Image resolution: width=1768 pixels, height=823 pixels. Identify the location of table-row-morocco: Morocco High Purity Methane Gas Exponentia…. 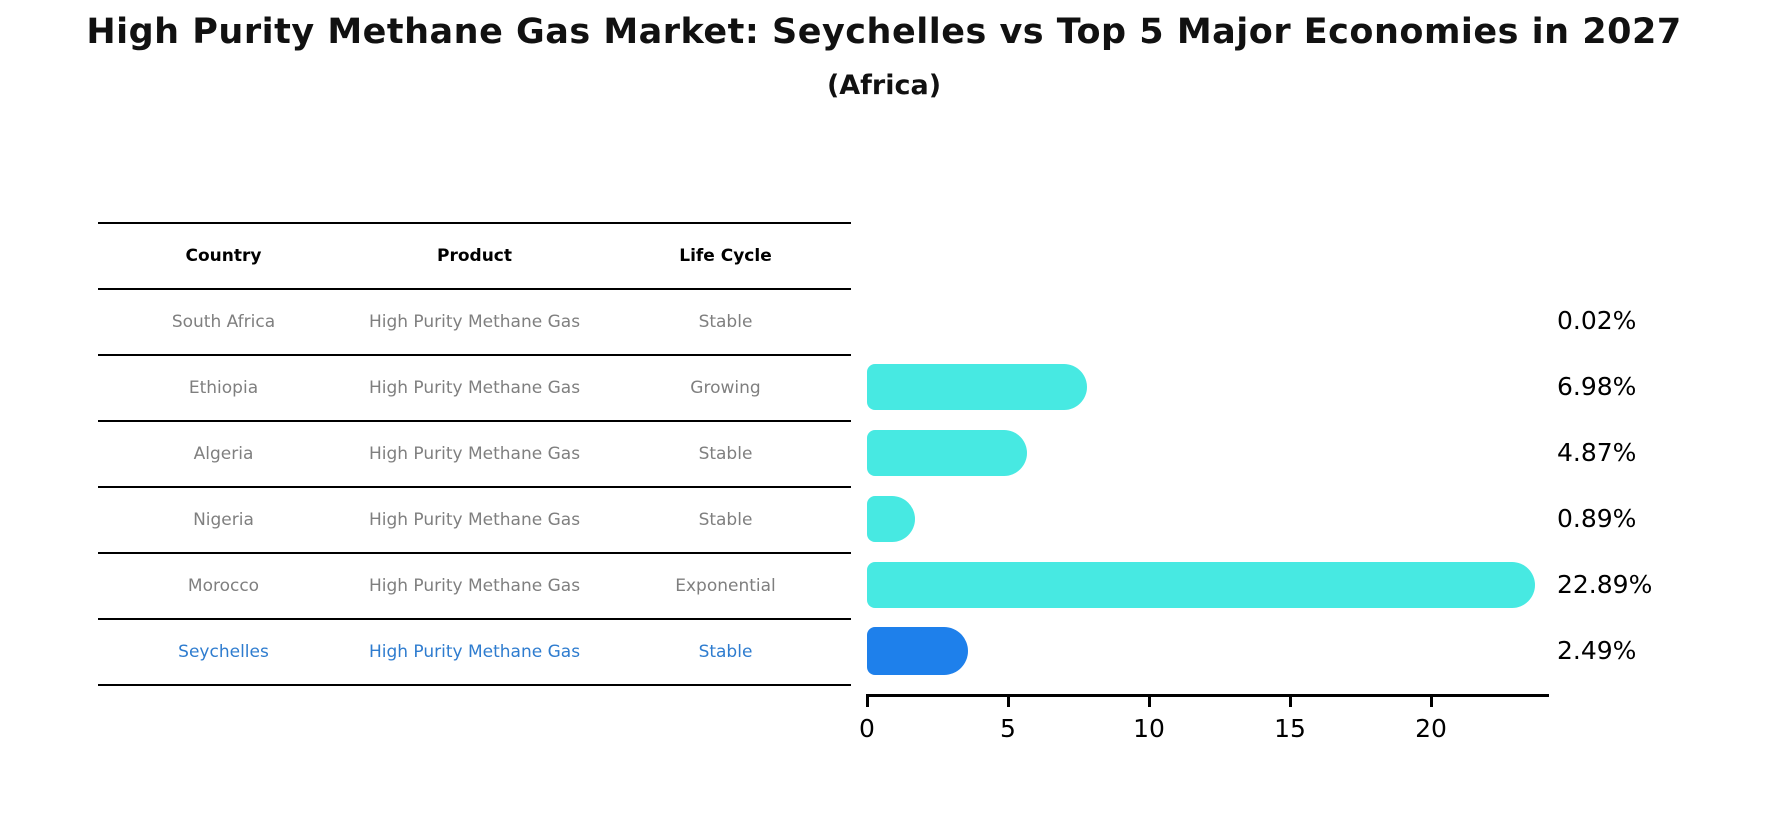
(474, 587).